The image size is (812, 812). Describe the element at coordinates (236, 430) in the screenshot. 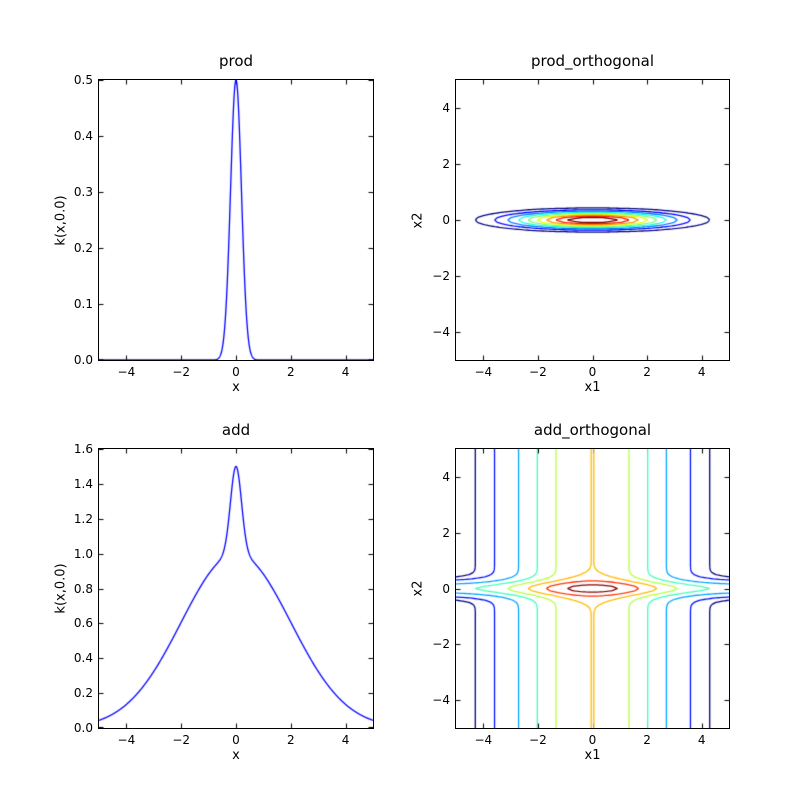

I see `subplot-title: add` at that location.